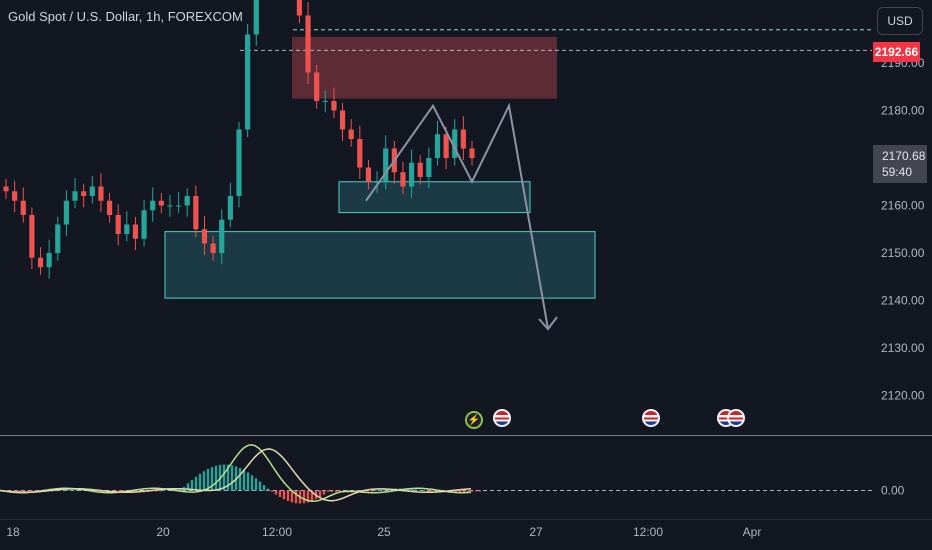 Image resolution: width=932 pixels, height=550 pixels. I want to click on demand-zone-small, so click(434, 197).